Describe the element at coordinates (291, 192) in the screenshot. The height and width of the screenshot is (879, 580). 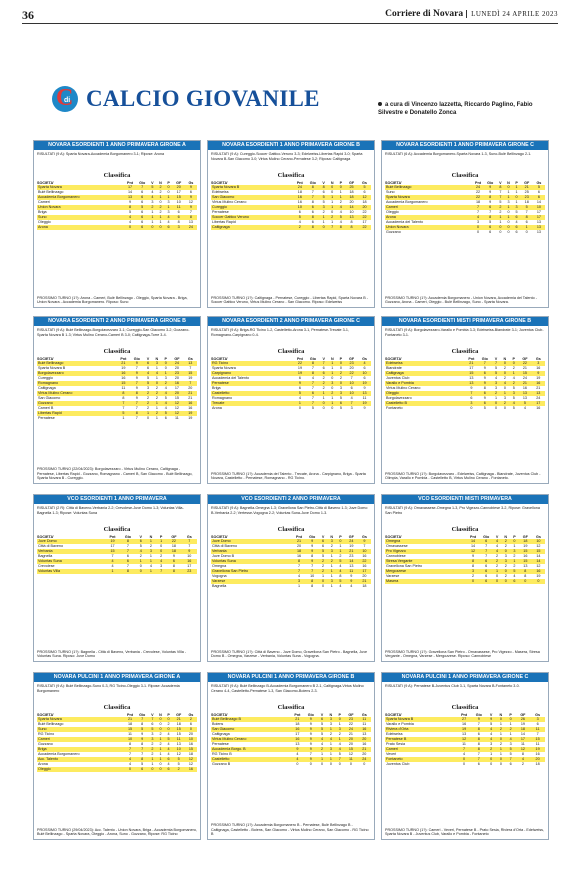
I see `table-row: Edelweiss 18 7 6 0 1 18 6` at that location.